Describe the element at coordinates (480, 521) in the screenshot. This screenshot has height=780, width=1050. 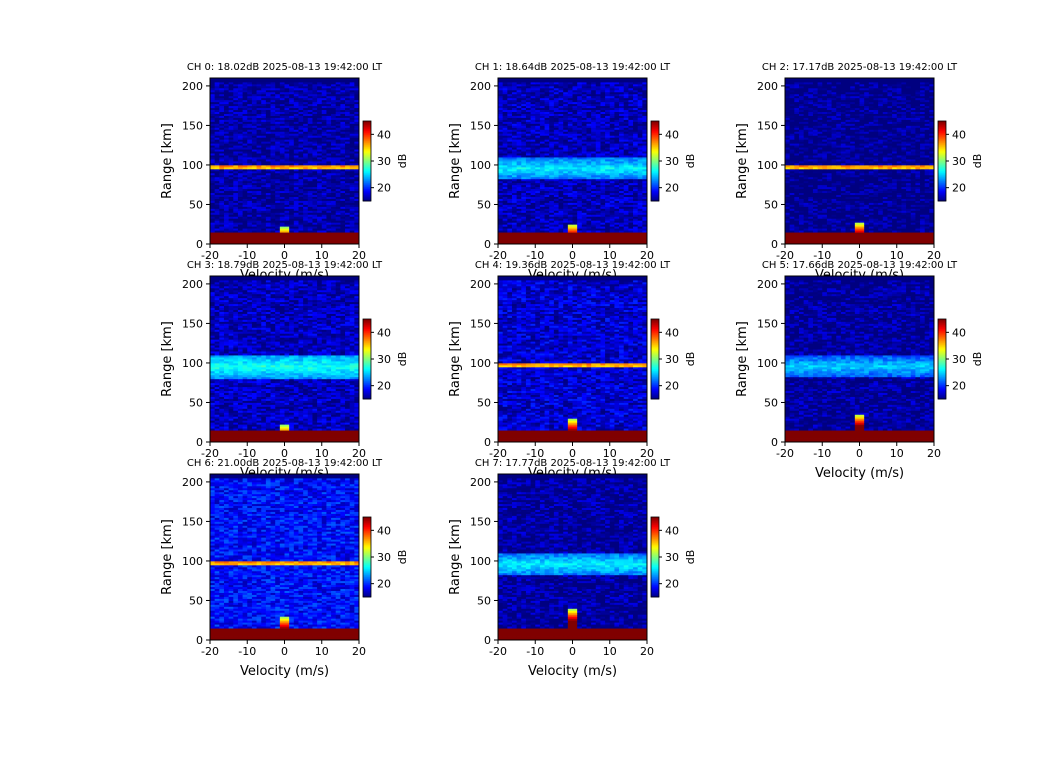
I see `y-tick-label-ch7: 150` at that location.